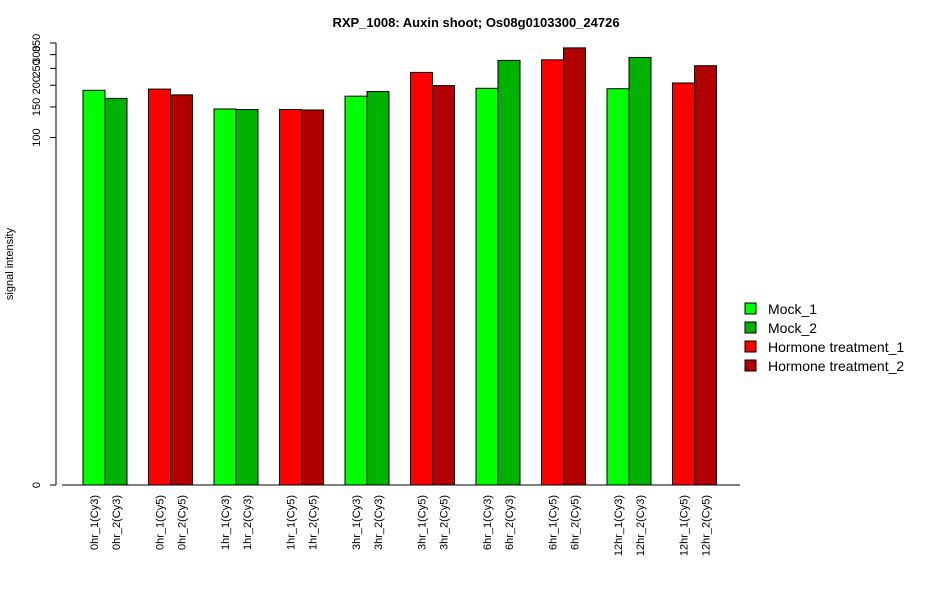 The image size is (950, 600). I want to click on legend-label: Mock_1, so click(792, 309).